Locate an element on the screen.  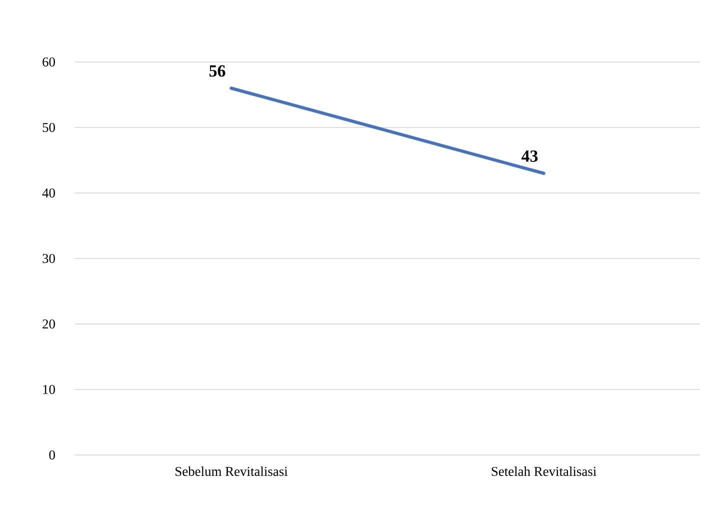
y-tick-label: 20 is located at coordinates (48, 324).